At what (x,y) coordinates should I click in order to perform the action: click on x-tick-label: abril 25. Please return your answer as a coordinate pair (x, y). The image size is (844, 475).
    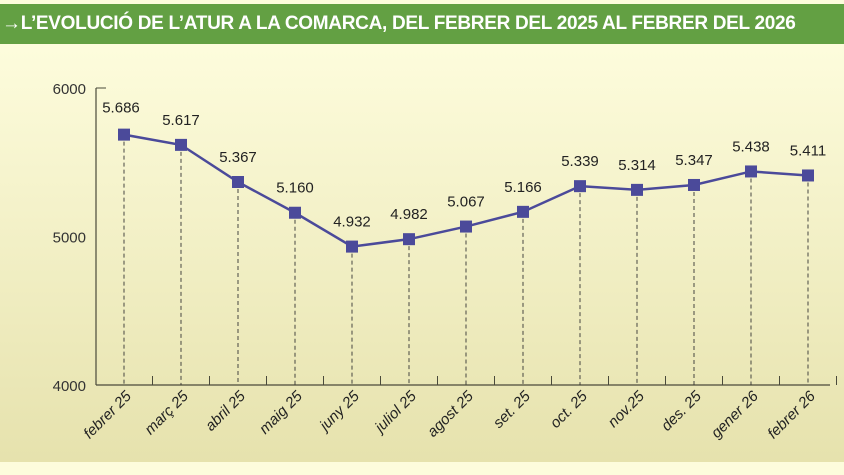
    Looking at the image, I should click on (225, 410).